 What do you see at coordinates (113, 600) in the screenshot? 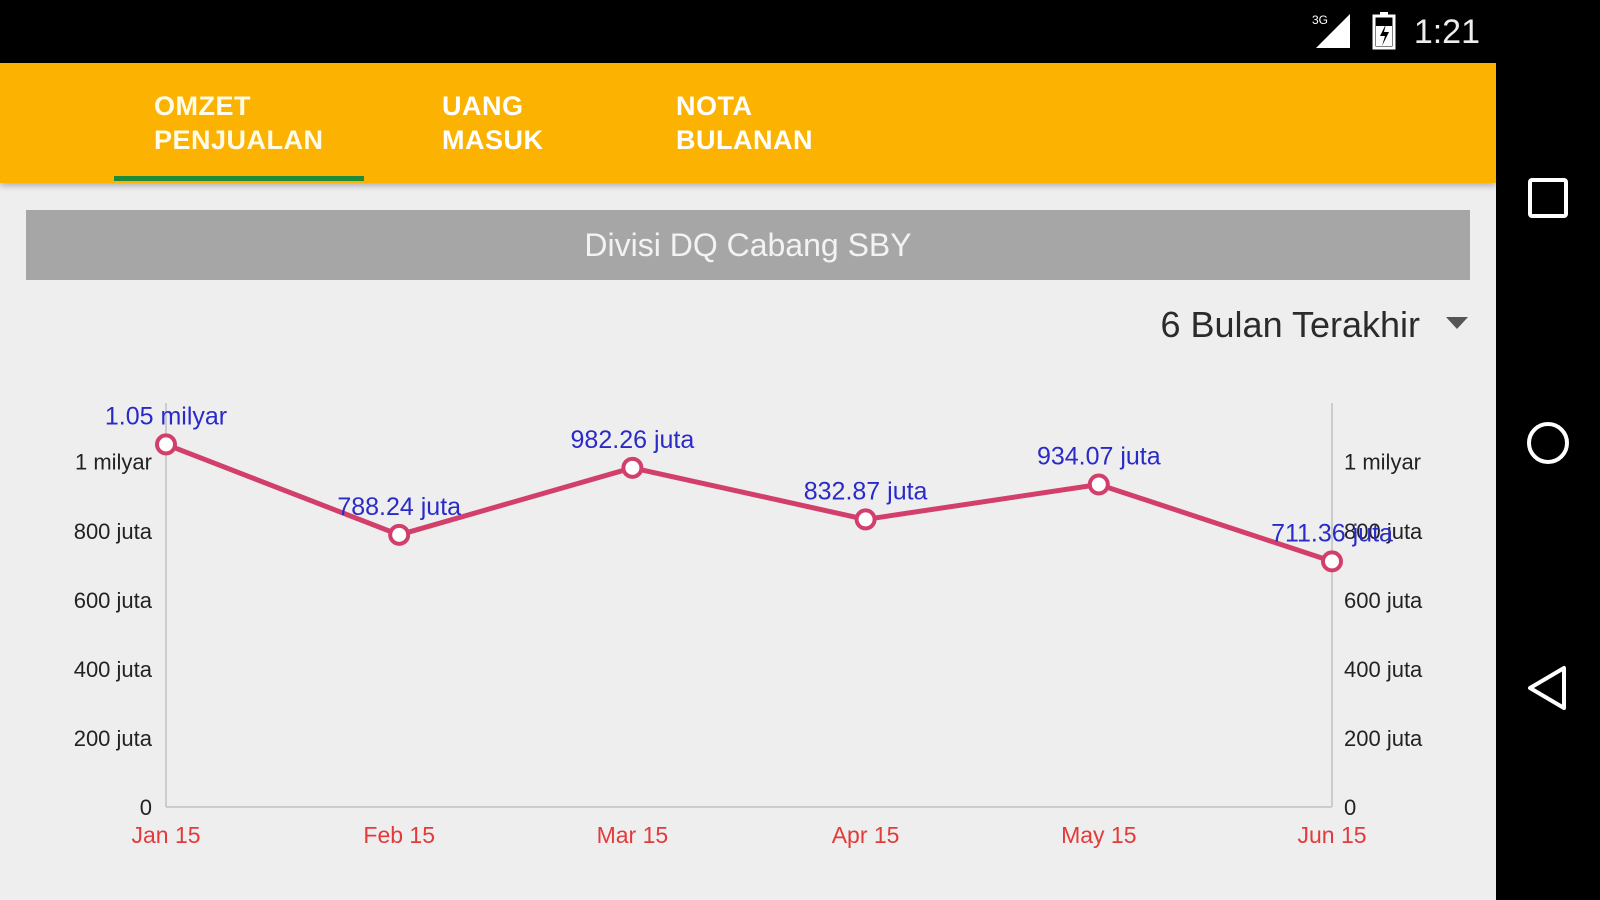
I see `y-tick-label-left: 600 juta` at bounding box center [113, 600].